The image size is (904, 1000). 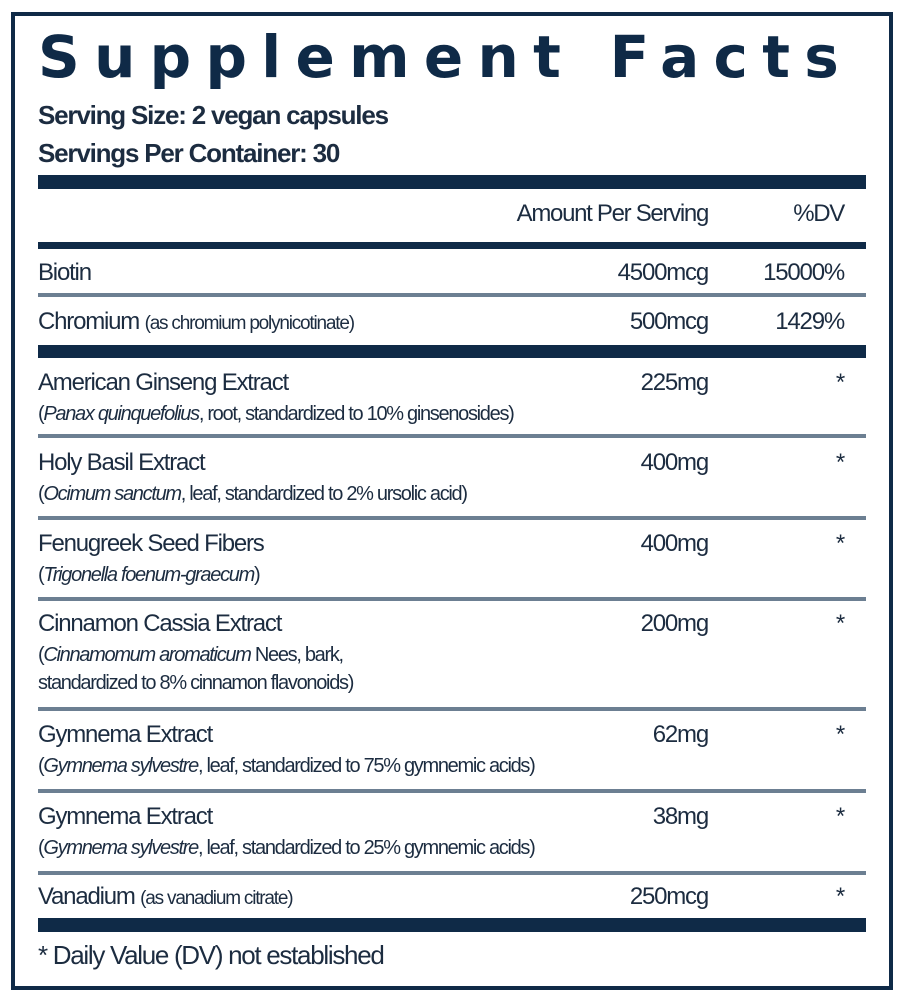 I want to click on latin-name: Ocimum sanctum, so click(x=112, y=494).